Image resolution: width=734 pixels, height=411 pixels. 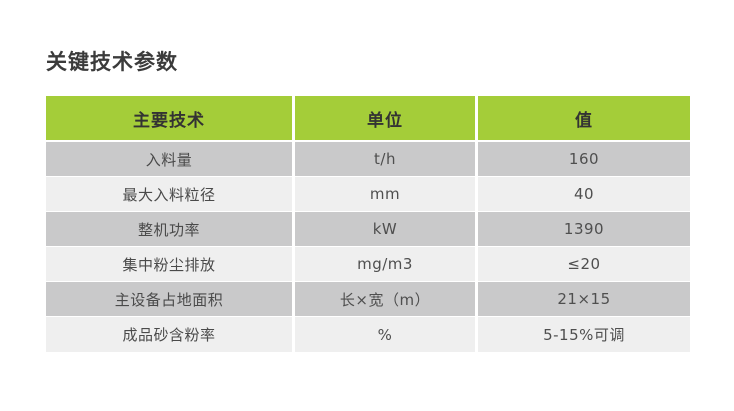 I want to click on cell-unit: 长×宽（m）, so click(x=386, y=299).